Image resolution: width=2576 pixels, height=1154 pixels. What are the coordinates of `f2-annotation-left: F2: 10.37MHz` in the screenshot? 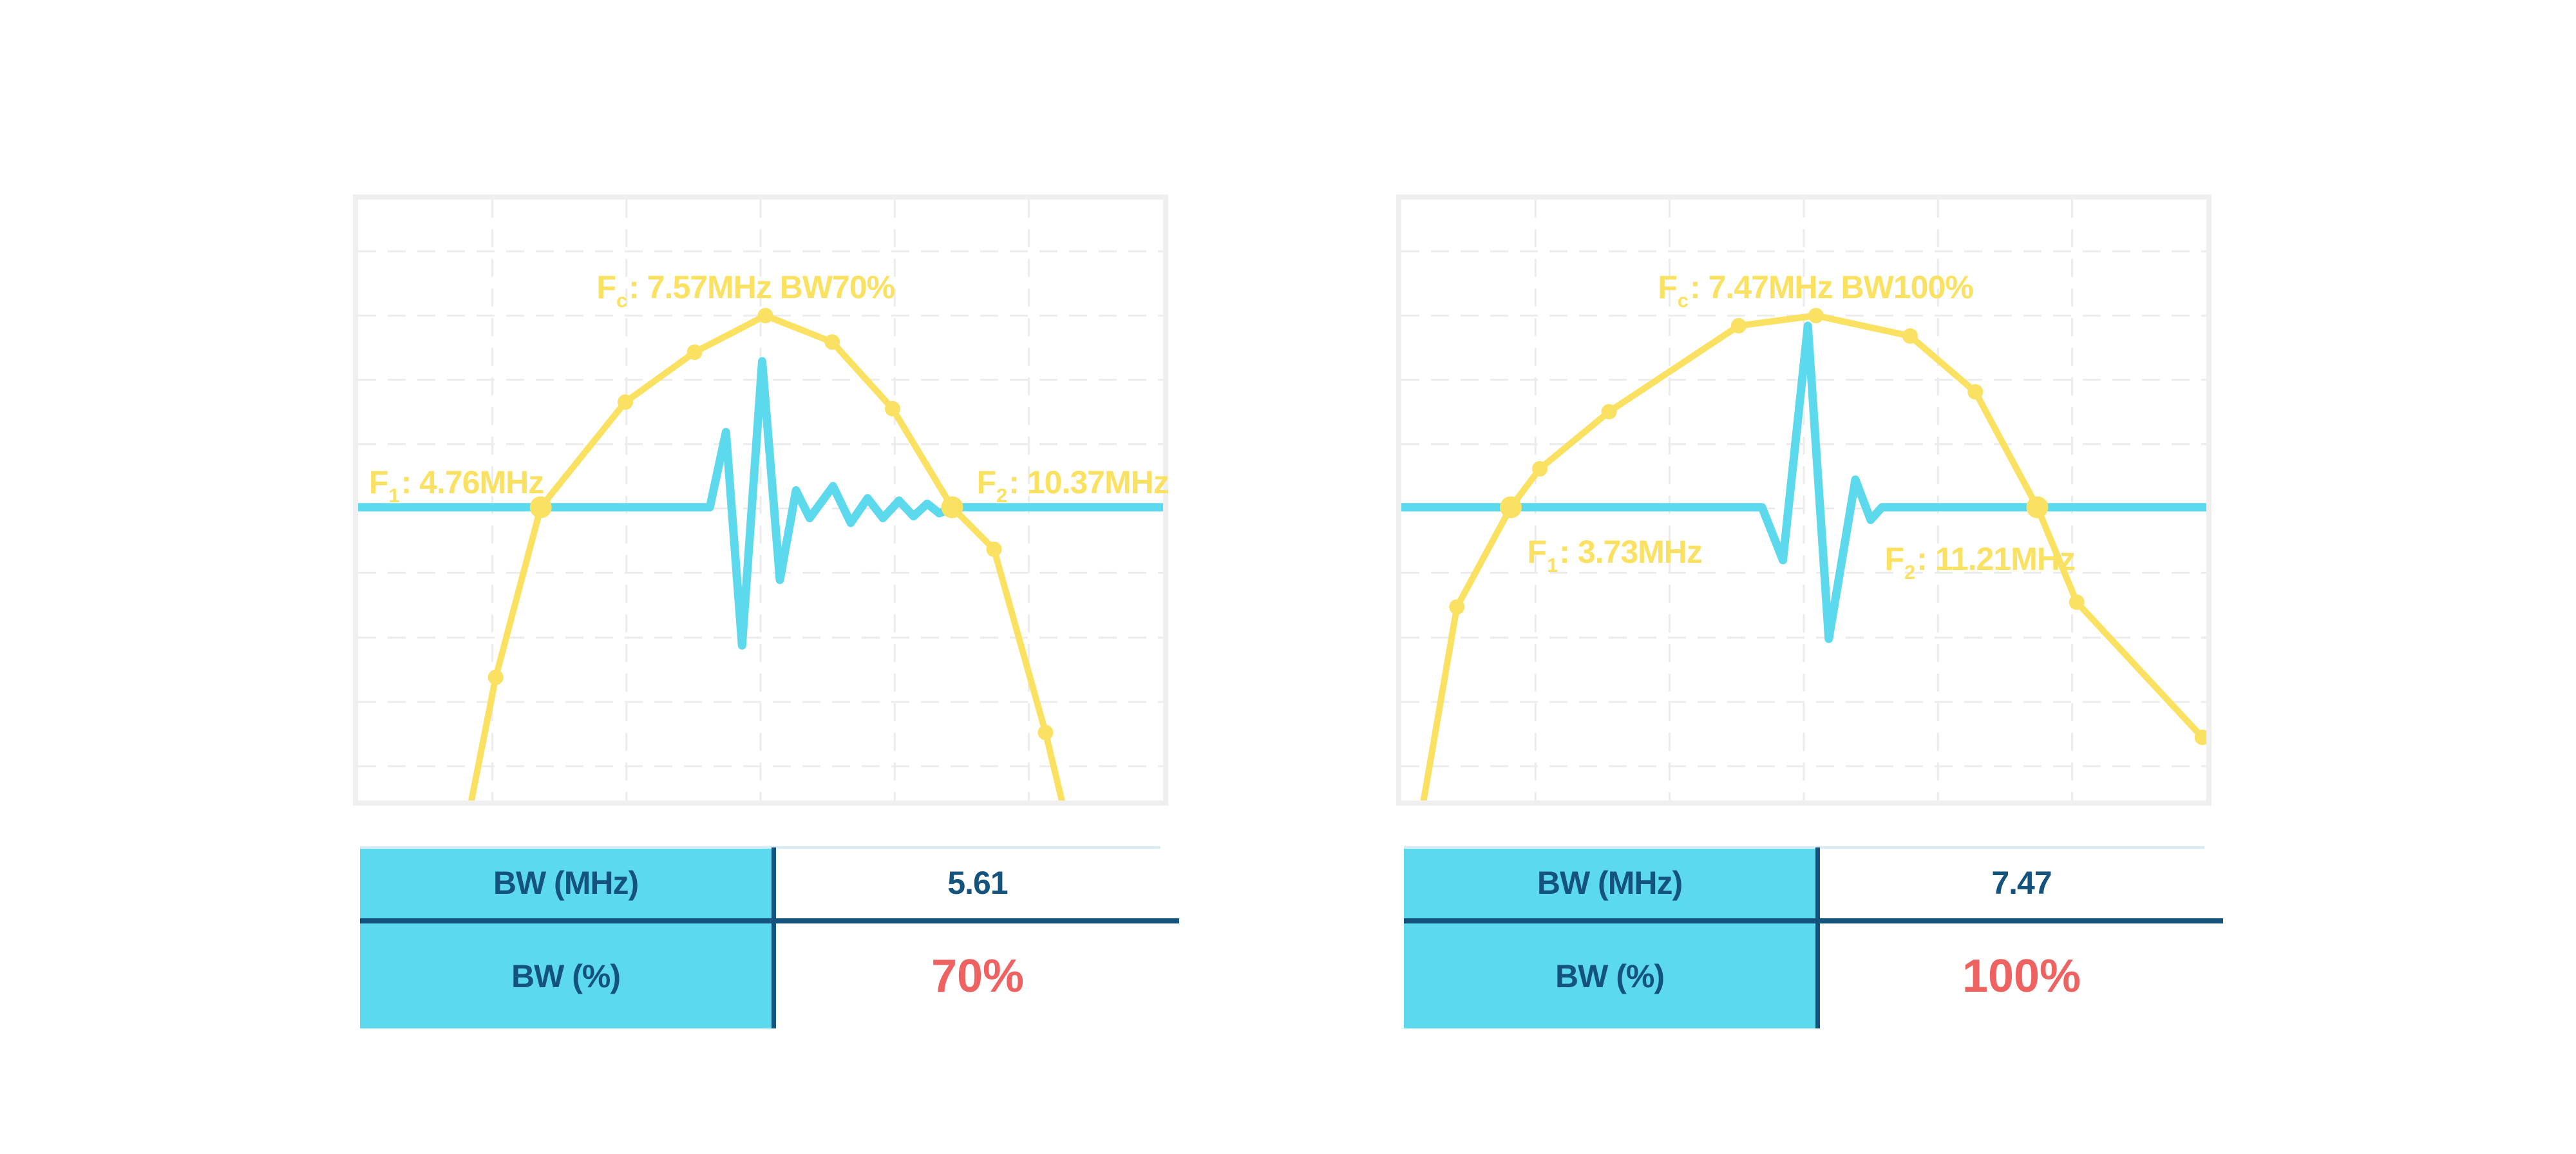 It's located at (1073, 485).